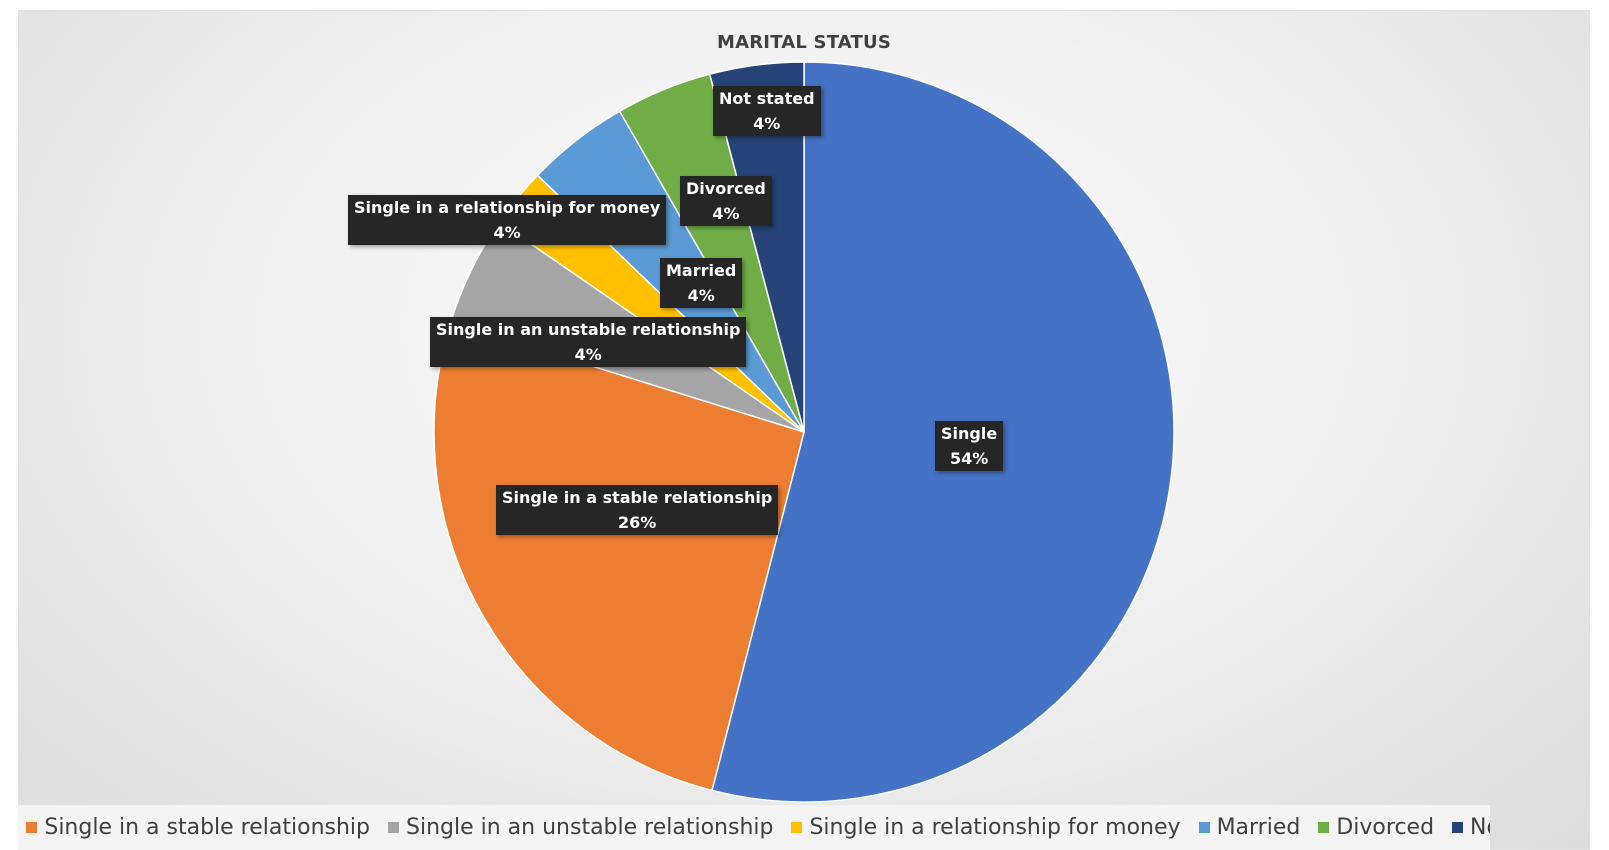 Image resolution: width=1609 pixels, height=850 pixels. I want to click on pie-slice-not-stated, so click(756, 247).